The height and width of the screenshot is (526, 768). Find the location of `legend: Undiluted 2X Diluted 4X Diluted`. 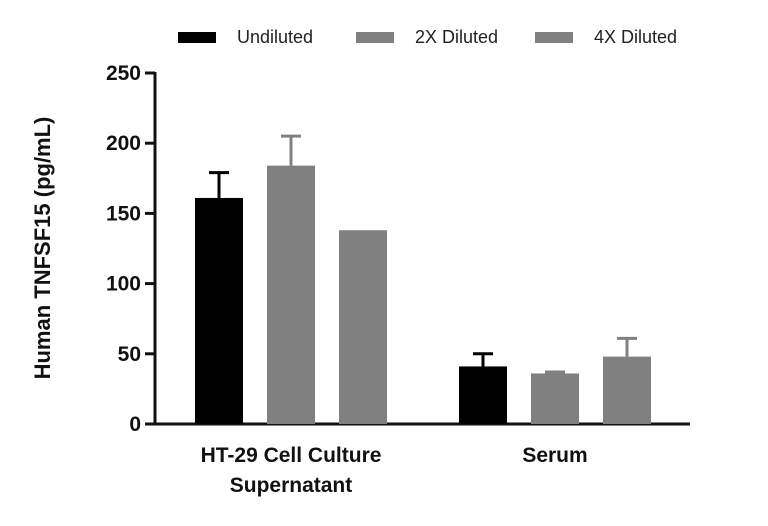

legend: Undiluted 2X Diluted 4X Diluted is located at coordinates (427, 37).